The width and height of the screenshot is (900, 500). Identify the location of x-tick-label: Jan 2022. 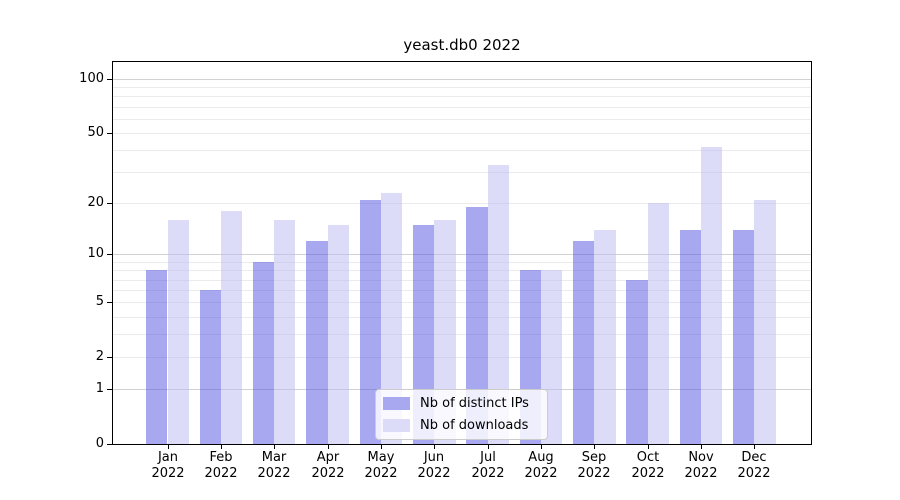
(168, 465).